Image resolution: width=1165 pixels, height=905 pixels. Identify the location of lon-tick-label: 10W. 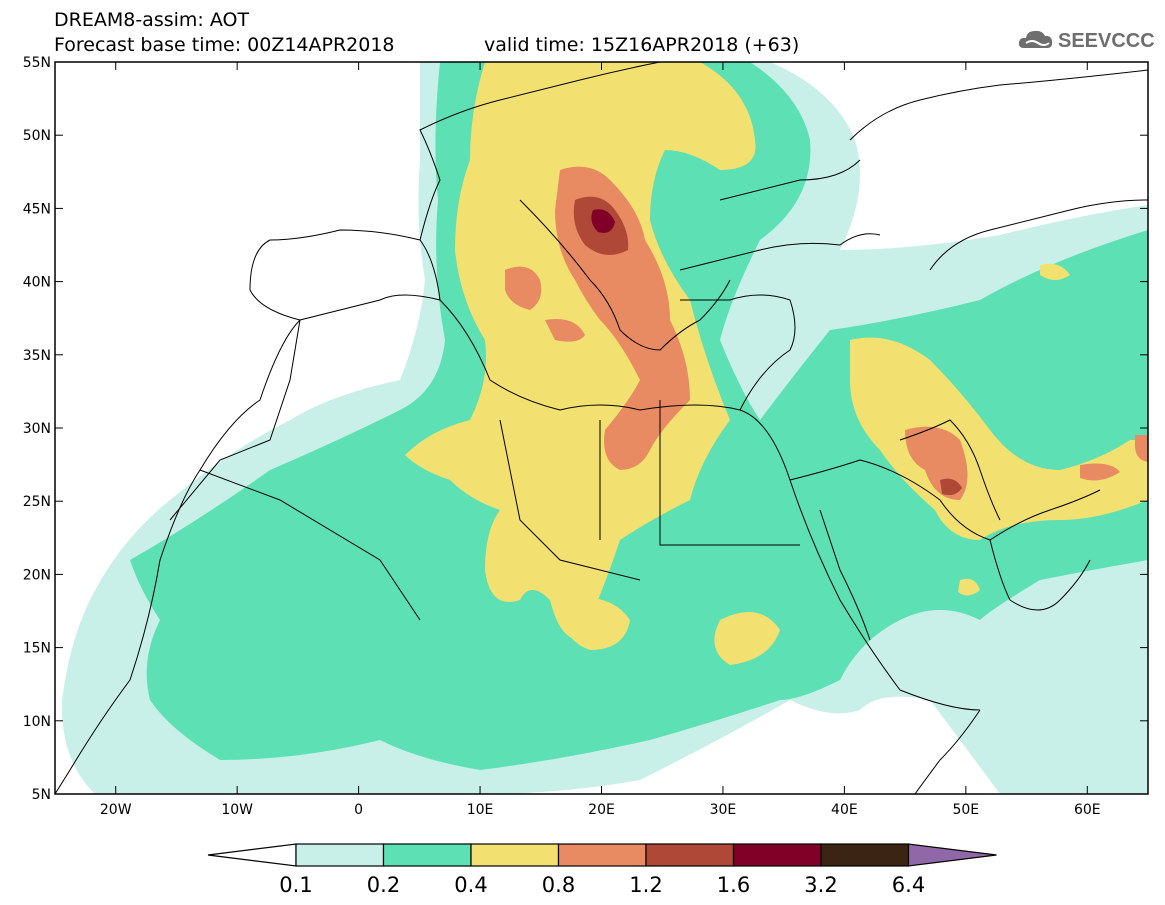
(237, 810).